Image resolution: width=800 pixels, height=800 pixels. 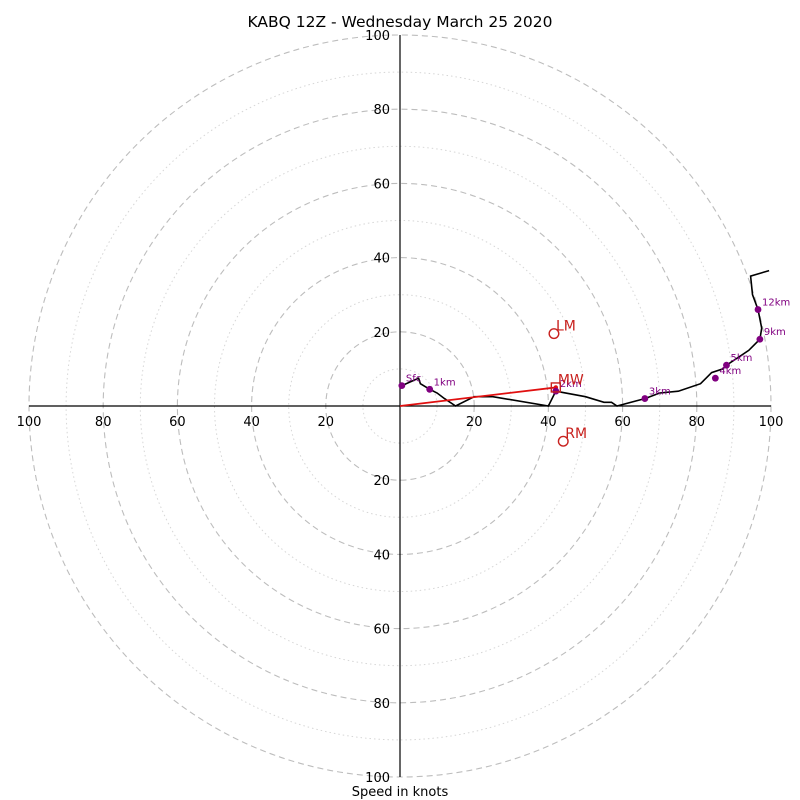 What do you see at coordinates (660, 392) in the screenshot?
I see `height-label-3km: 3km` at bounding box center [660, 392].